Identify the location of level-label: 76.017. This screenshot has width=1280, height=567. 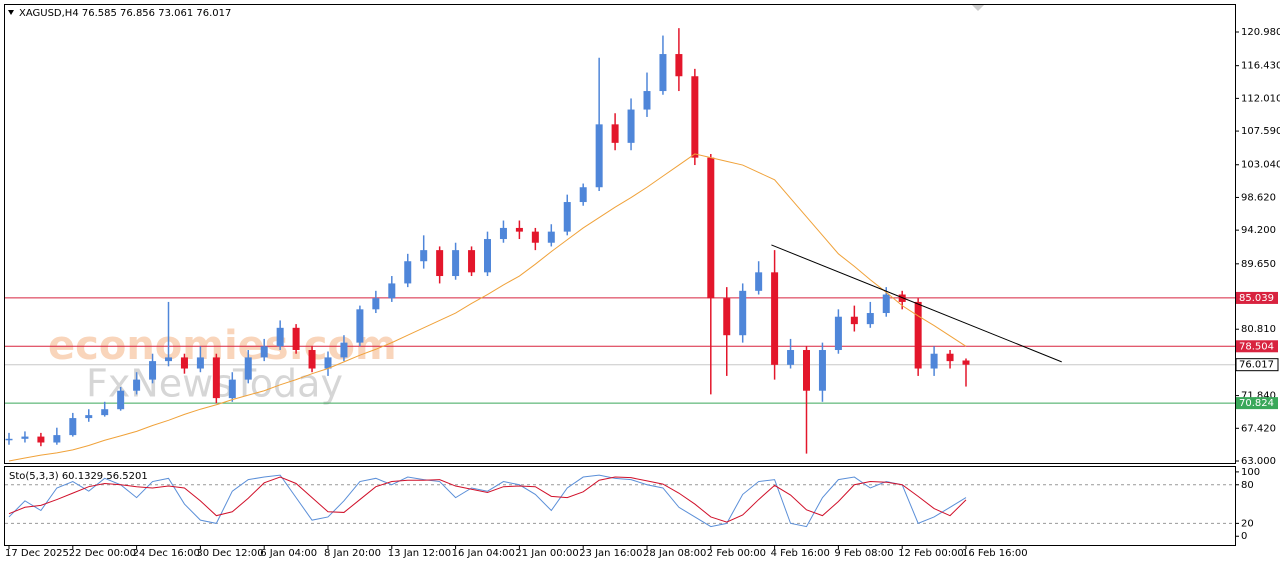
(1256, 365).